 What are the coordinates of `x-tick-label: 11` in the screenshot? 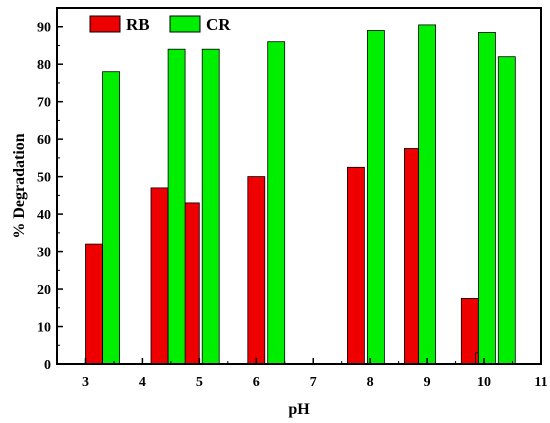 It's located at (540, 382).